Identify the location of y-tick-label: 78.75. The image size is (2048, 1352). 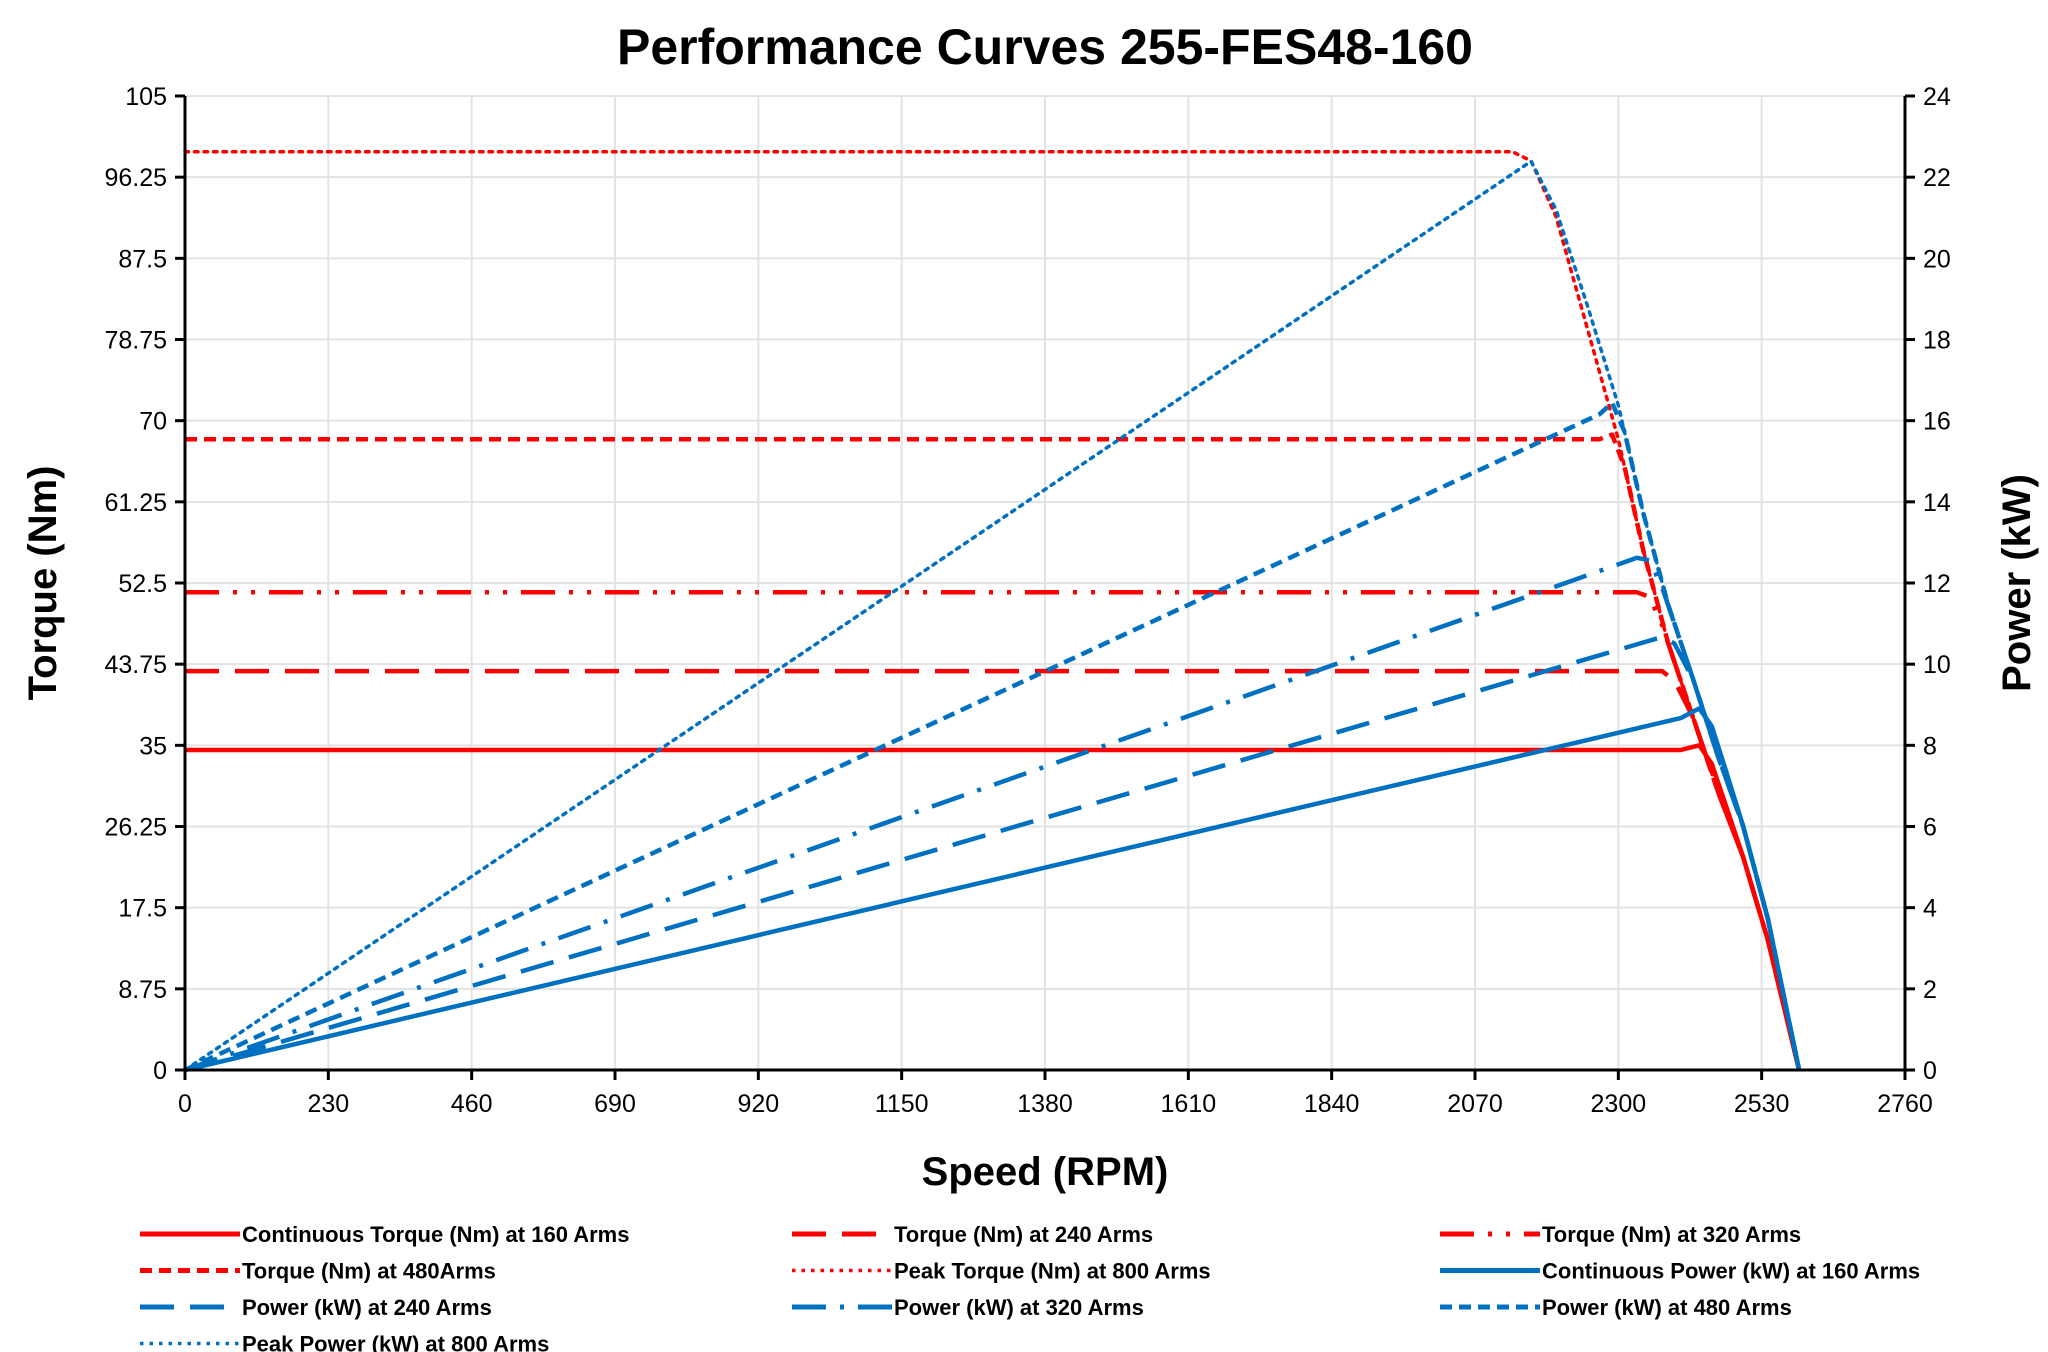
(135, 341).